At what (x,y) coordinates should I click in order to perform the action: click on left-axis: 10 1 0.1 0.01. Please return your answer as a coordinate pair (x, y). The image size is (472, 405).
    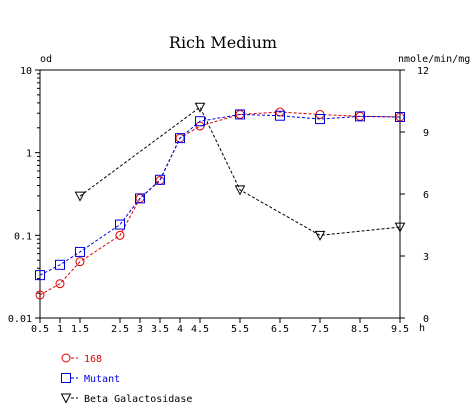
    Looking at the image, I should click on (24, 195).